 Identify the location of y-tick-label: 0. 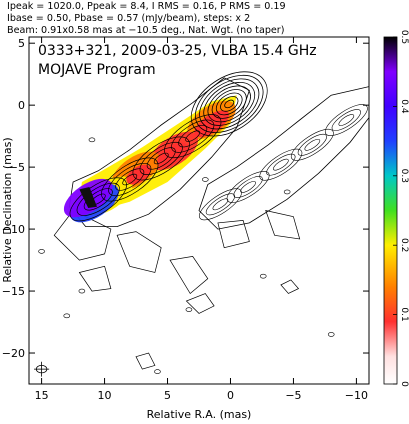
(21, 105).